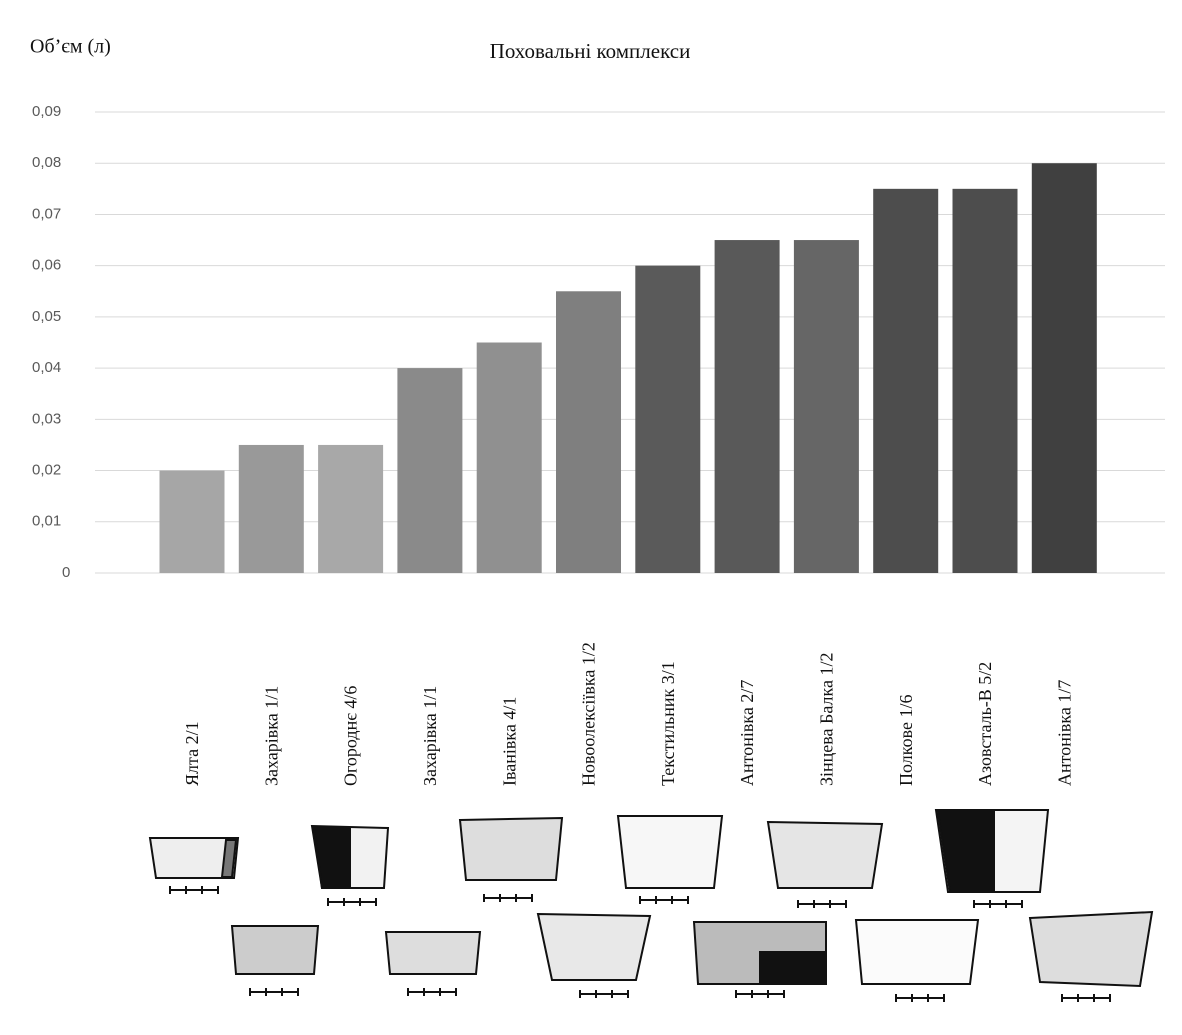 This screenshot has height=1035, width=1182. I want to click on y-tick-label: 0,07, so click(46, 213).